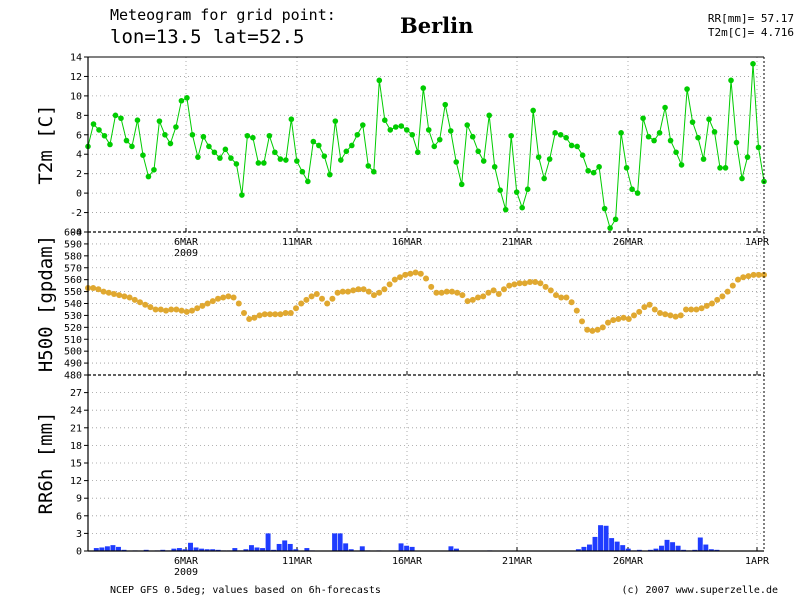  I want to click on y-tick-label: 540, so click(73, 304).